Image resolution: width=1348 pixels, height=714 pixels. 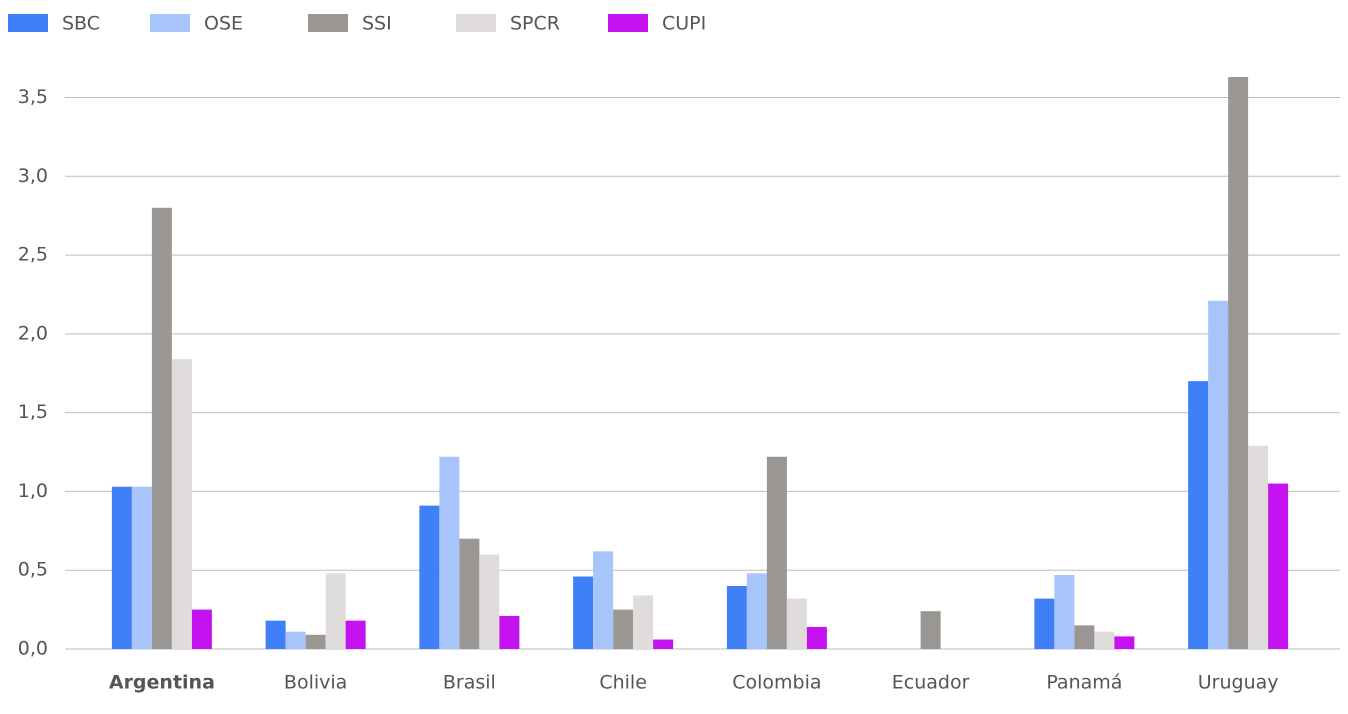 I want to click on legend-label: SPCR, so click(x=535, y=24).